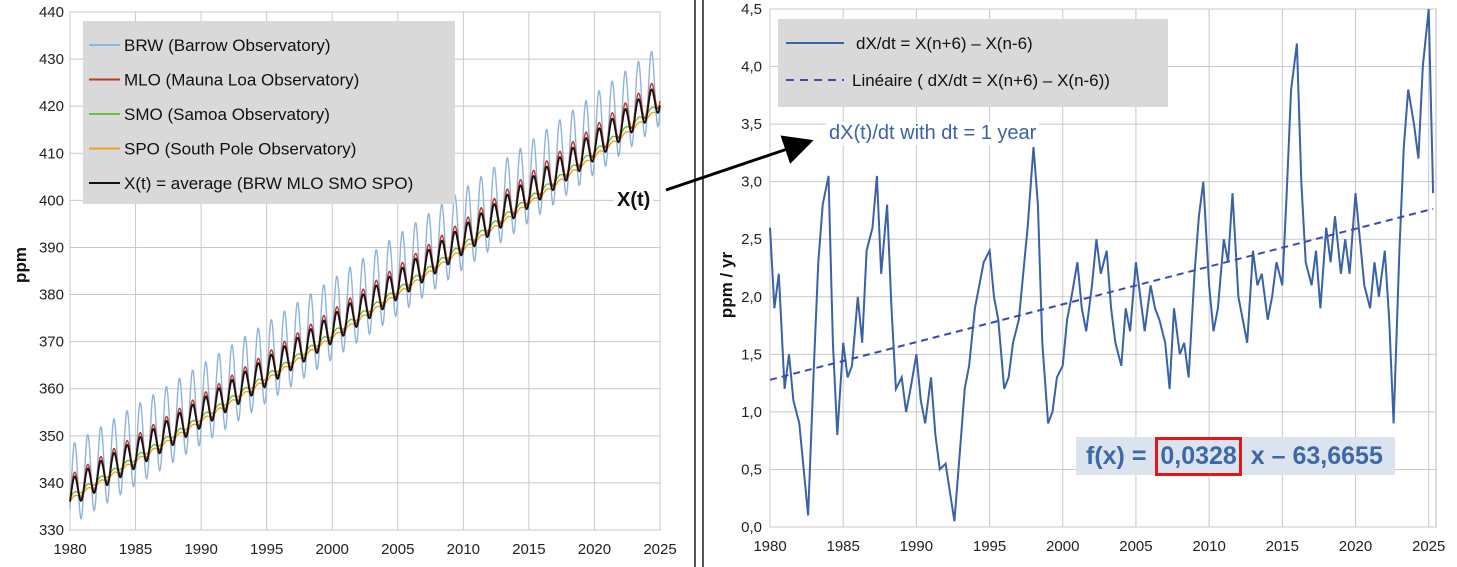  I want to click on right-y-tick-label: 2,5, so click(751, 239).